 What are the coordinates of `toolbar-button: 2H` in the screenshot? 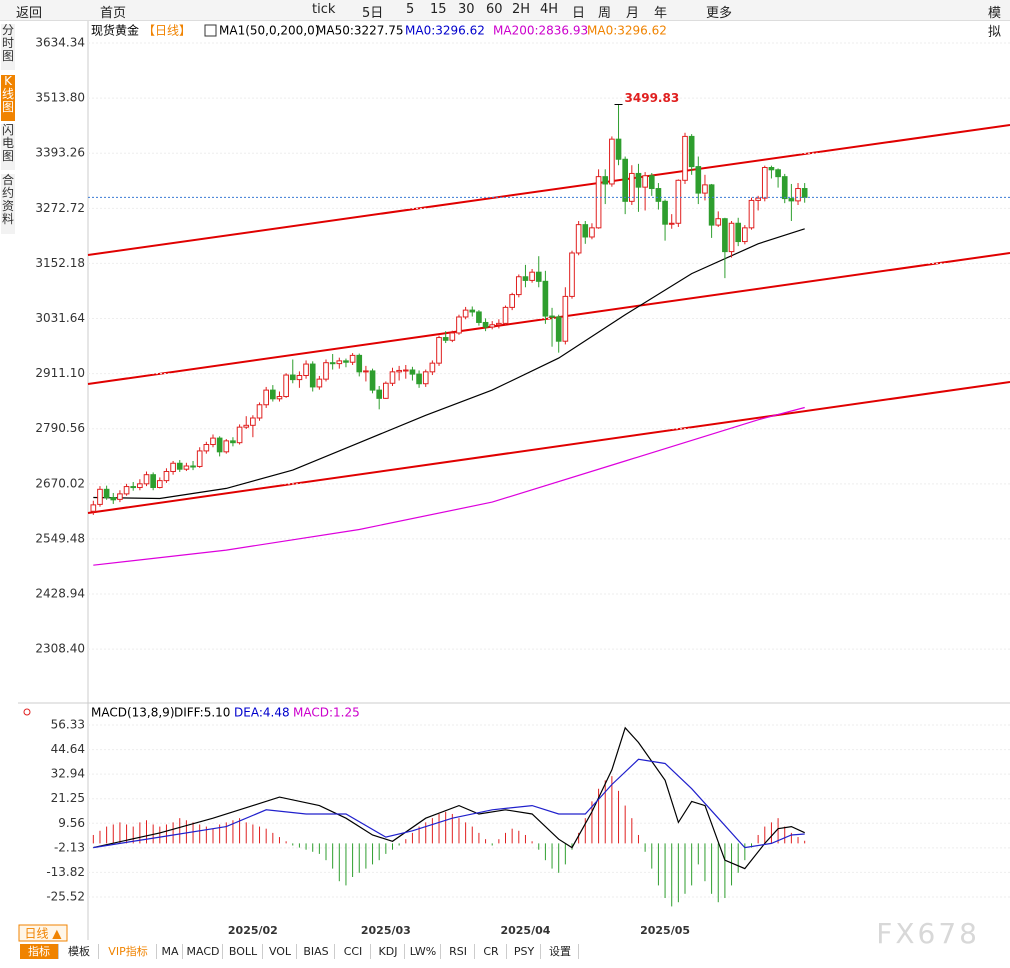 It's located at (521, 9).